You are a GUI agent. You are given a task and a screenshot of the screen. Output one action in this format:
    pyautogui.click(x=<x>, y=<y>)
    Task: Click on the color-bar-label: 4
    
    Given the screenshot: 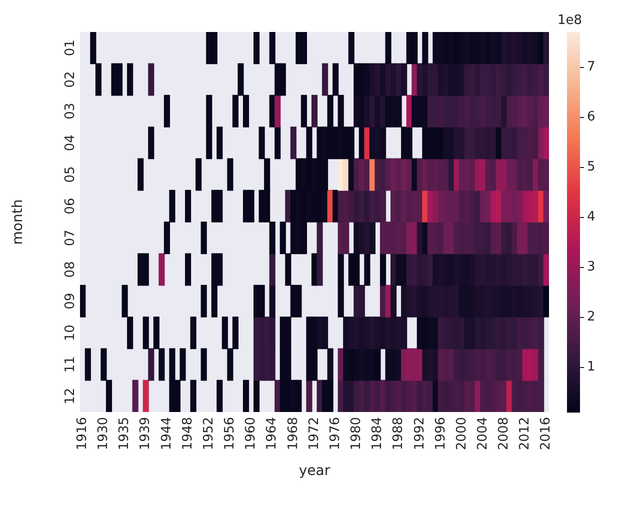 What is the action you would take?
    pyautogui.click(x=591, y=216)
    